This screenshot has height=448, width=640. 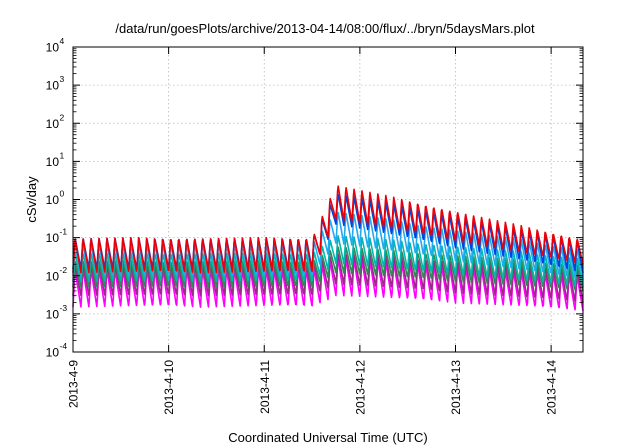 I want to click on x-tick-label: 2013-4-11, so click(x=265, y=387).